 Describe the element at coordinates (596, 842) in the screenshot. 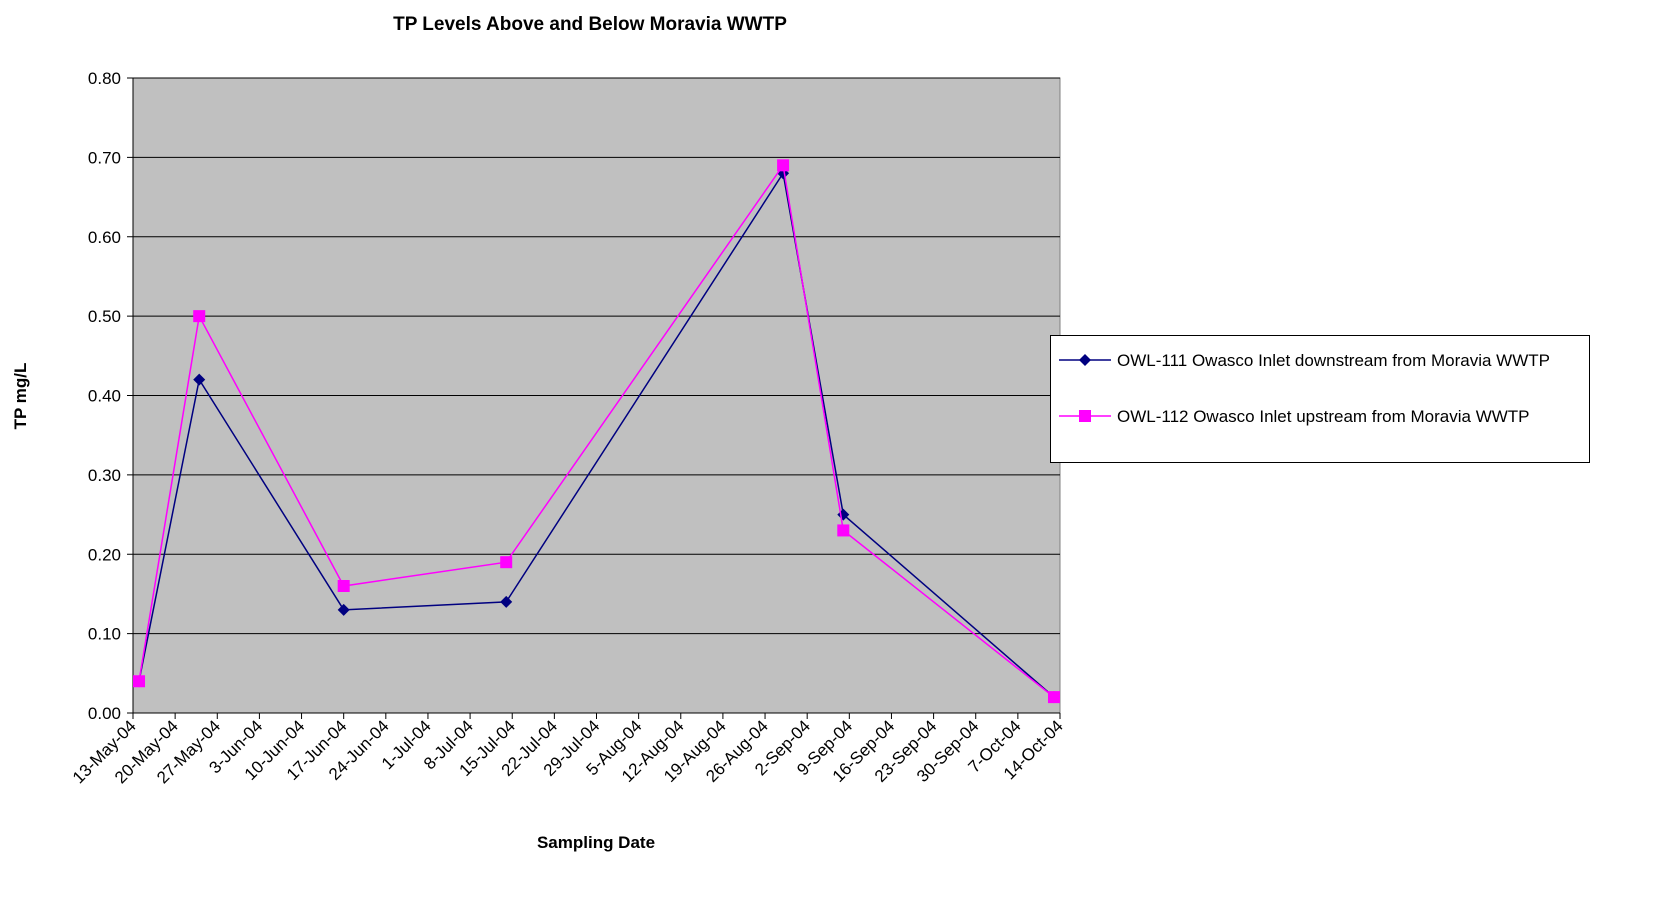

I see `x-axis-label: Sampling Date` at that location.